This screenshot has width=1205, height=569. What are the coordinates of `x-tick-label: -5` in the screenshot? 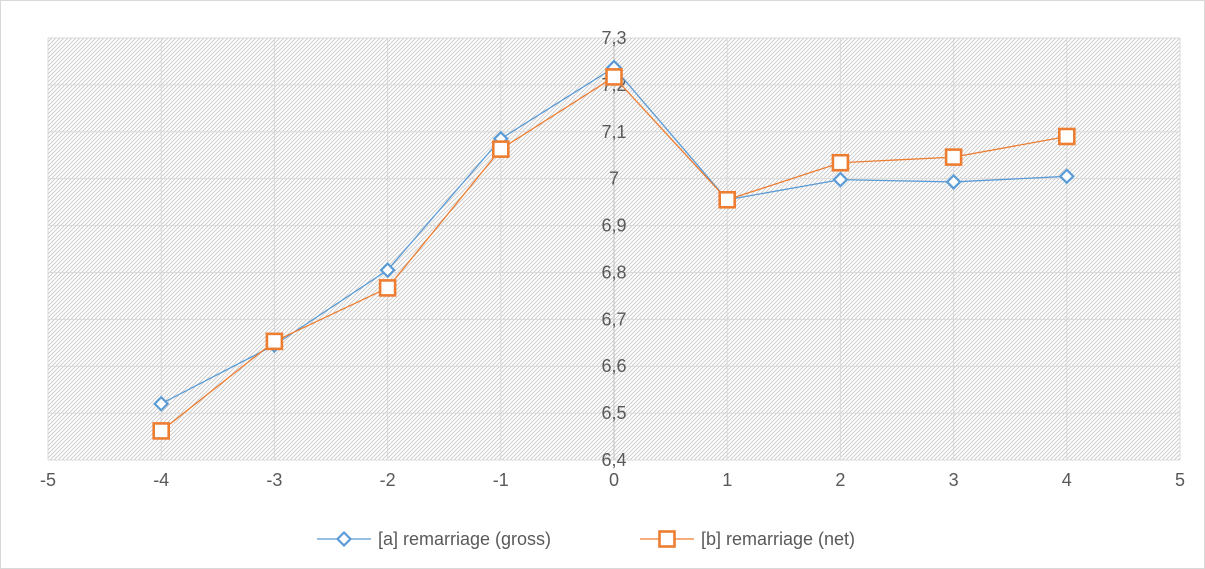 It's located at (48, 480).